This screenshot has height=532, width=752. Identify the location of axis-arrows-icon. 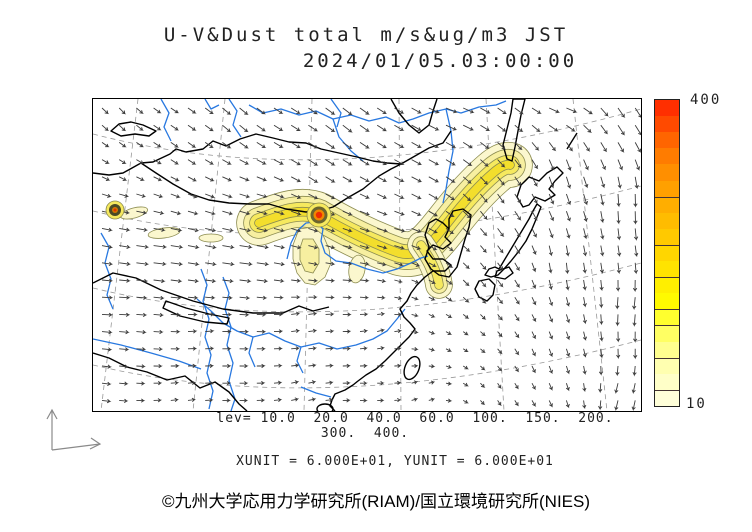
(74, 429).